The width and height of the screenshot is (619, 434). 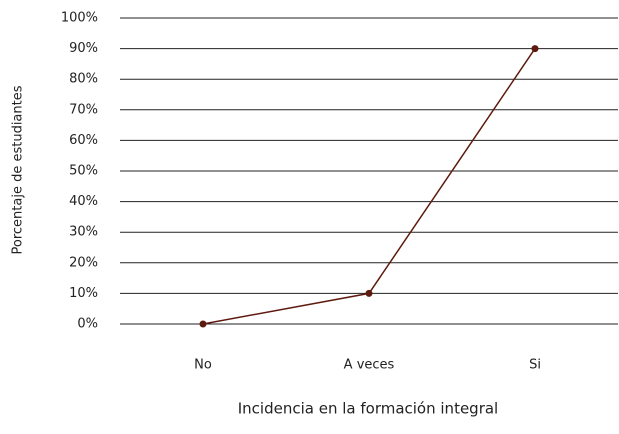 I want to click on y-tick-label: 50%, so click(x=83, y=171).